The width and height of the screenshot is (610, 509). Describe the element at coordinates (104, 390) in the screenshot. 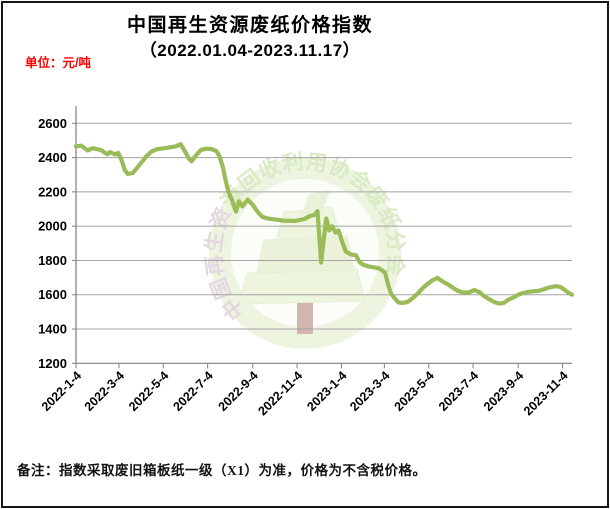

I see `x-tick-label-1: 2022-3-4` at that location.